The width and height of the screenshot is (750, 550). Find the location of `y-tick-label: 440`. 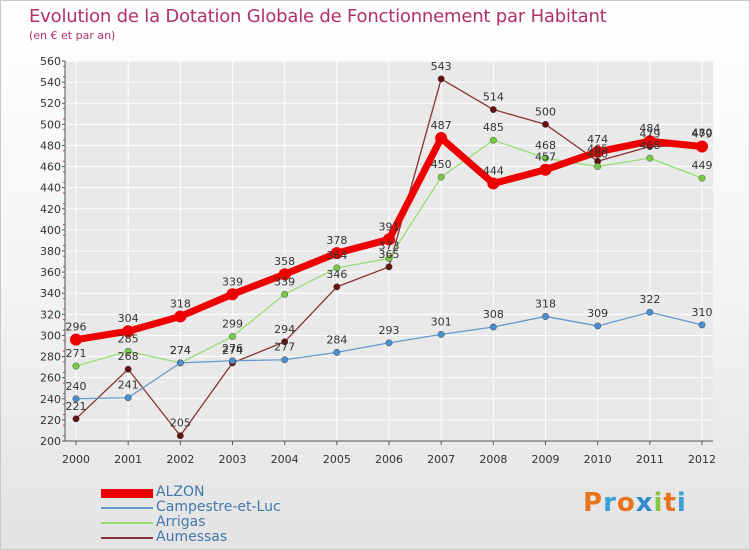

y-tick-label: 440 is located at coordinates (50, 188).